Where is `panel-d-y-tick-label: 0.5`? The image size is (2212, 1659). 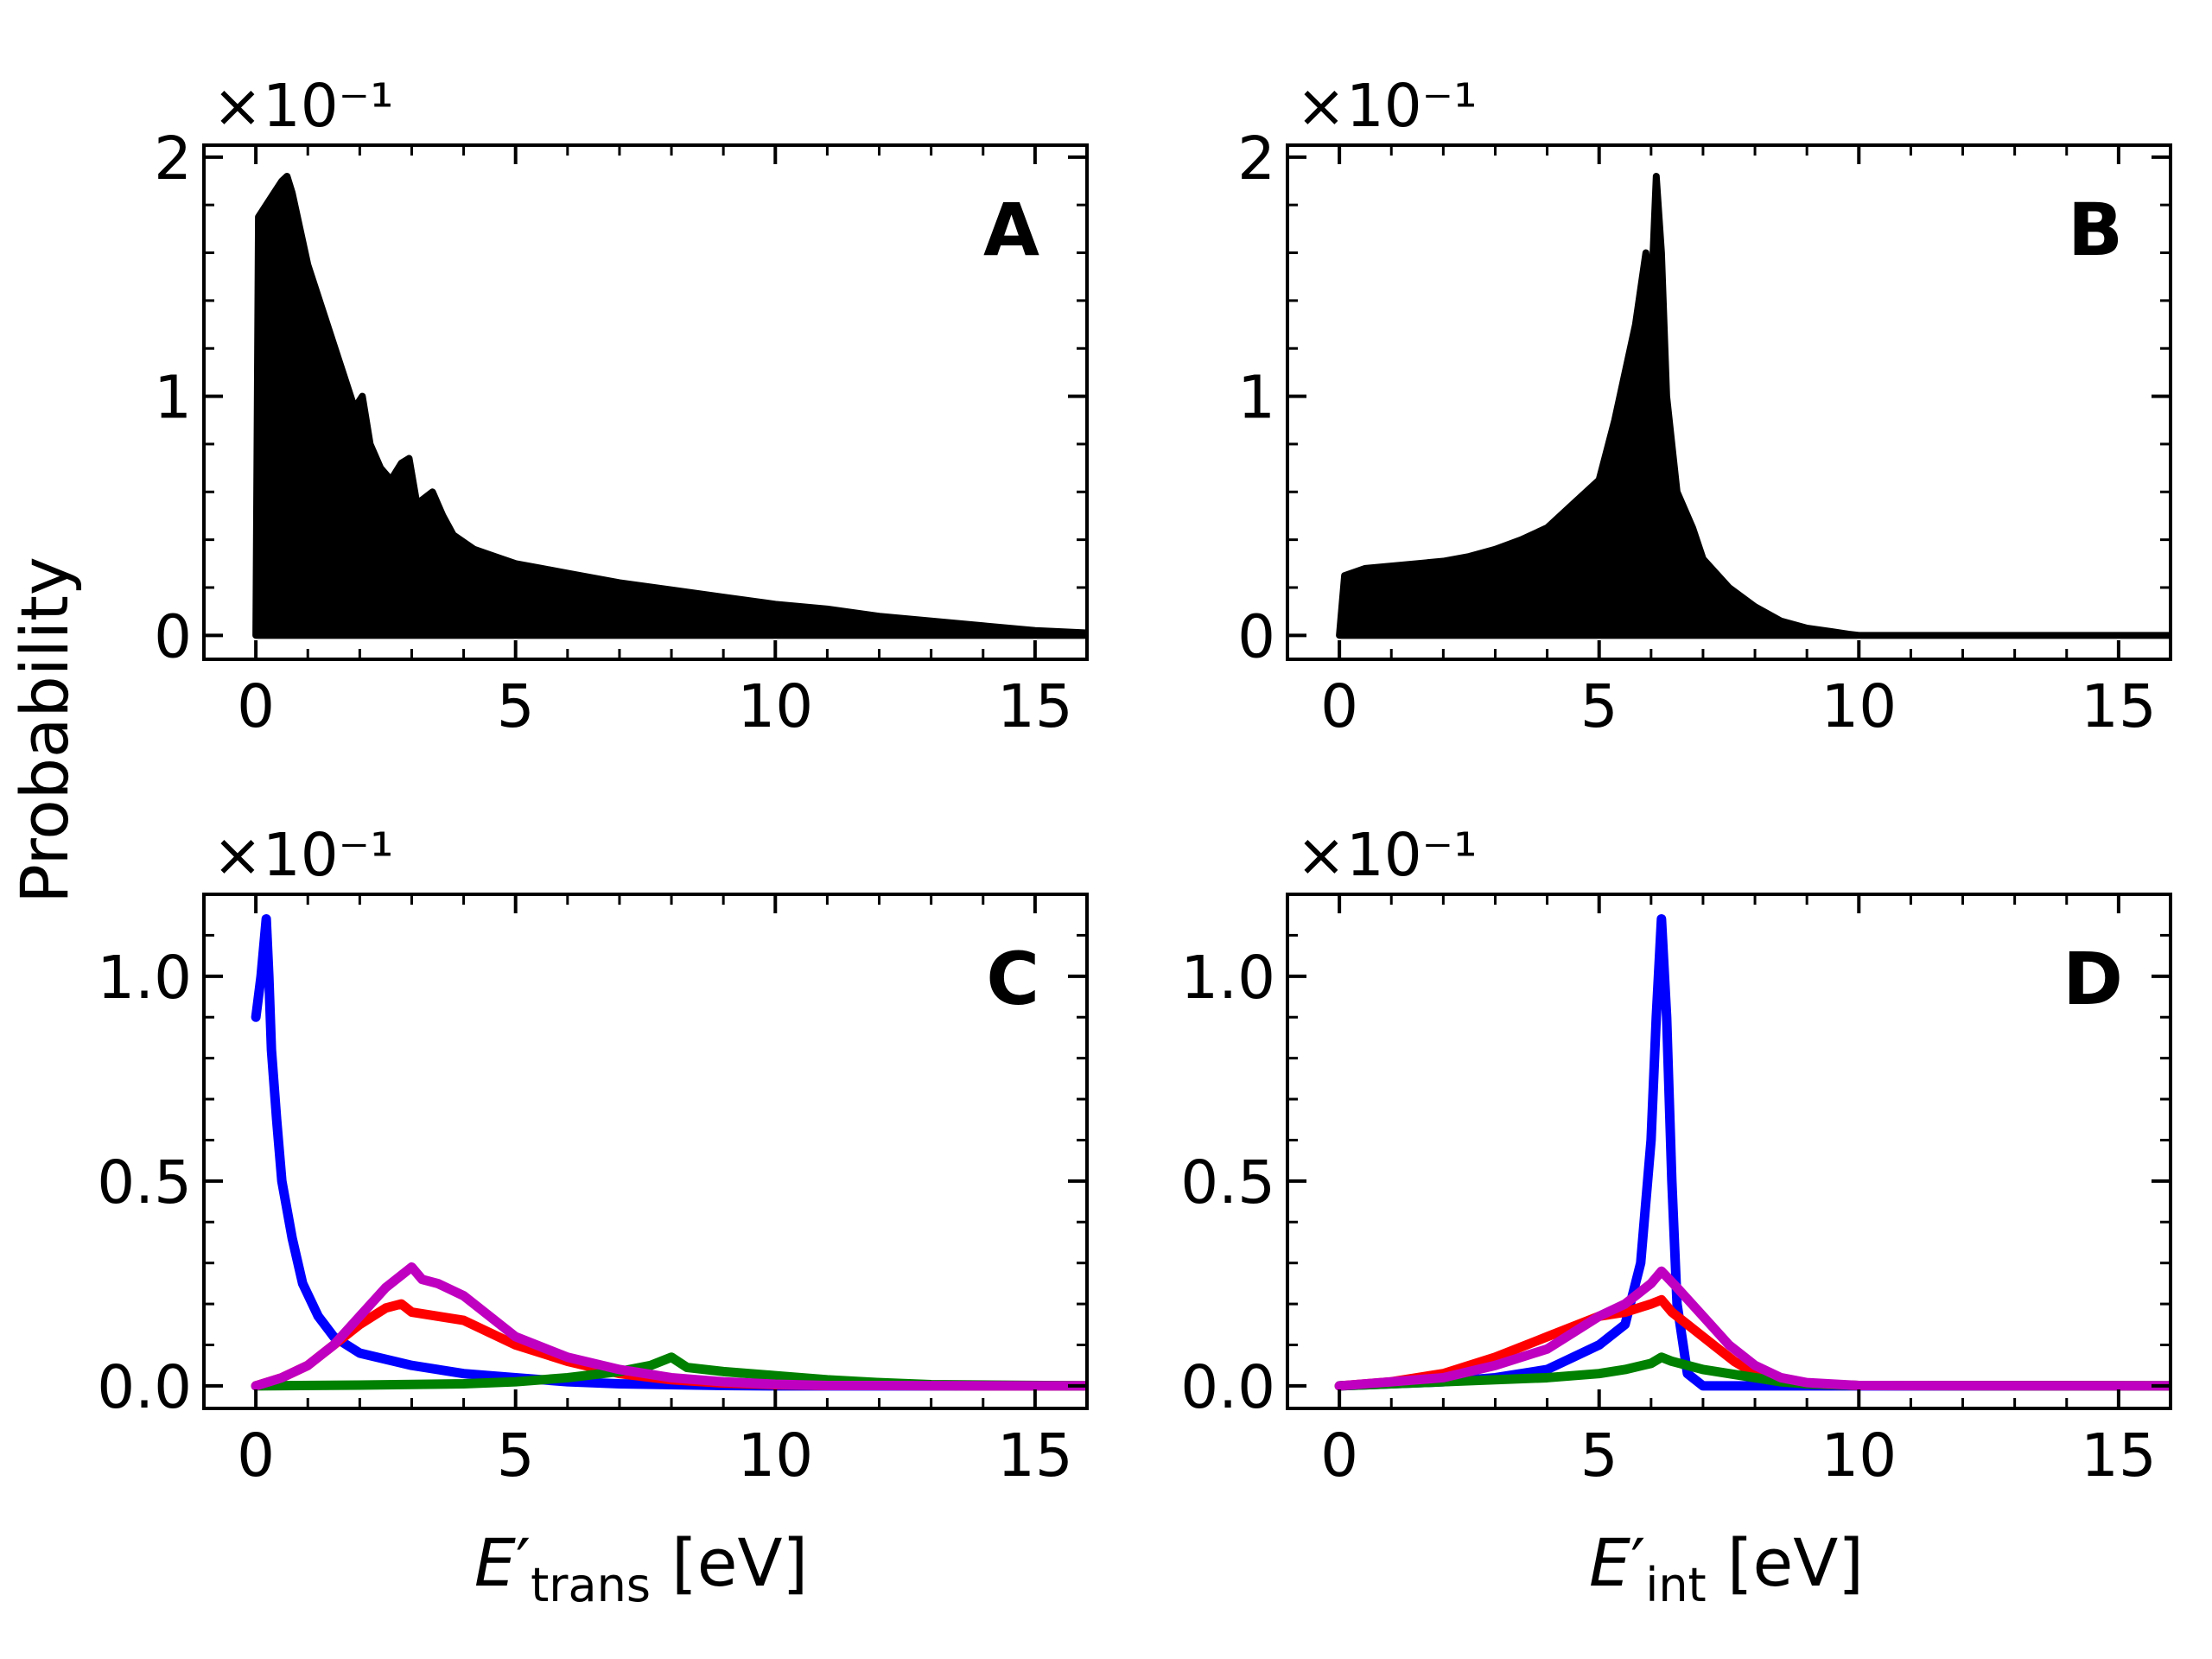 panel-d-y-tick-label: 0.5 is located at coordinates (1227, 1182).